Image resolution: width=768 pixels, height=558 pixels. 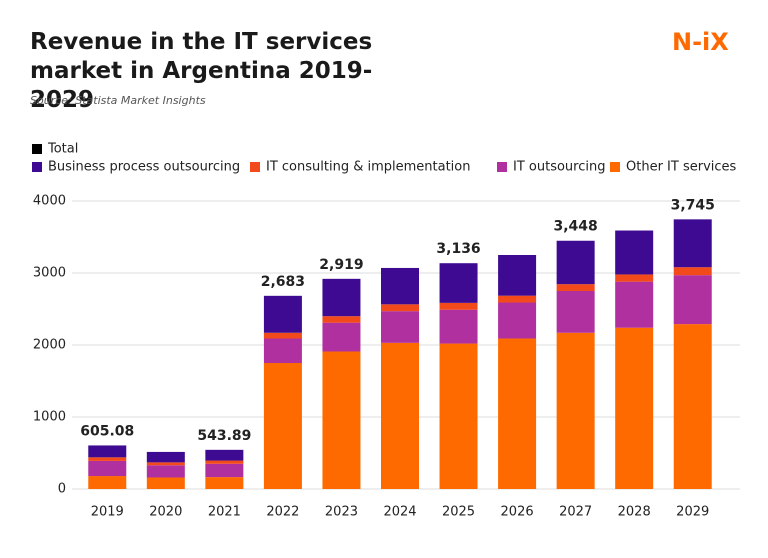 I want to click on total-label: 3,136, so click(x=458, y=249).